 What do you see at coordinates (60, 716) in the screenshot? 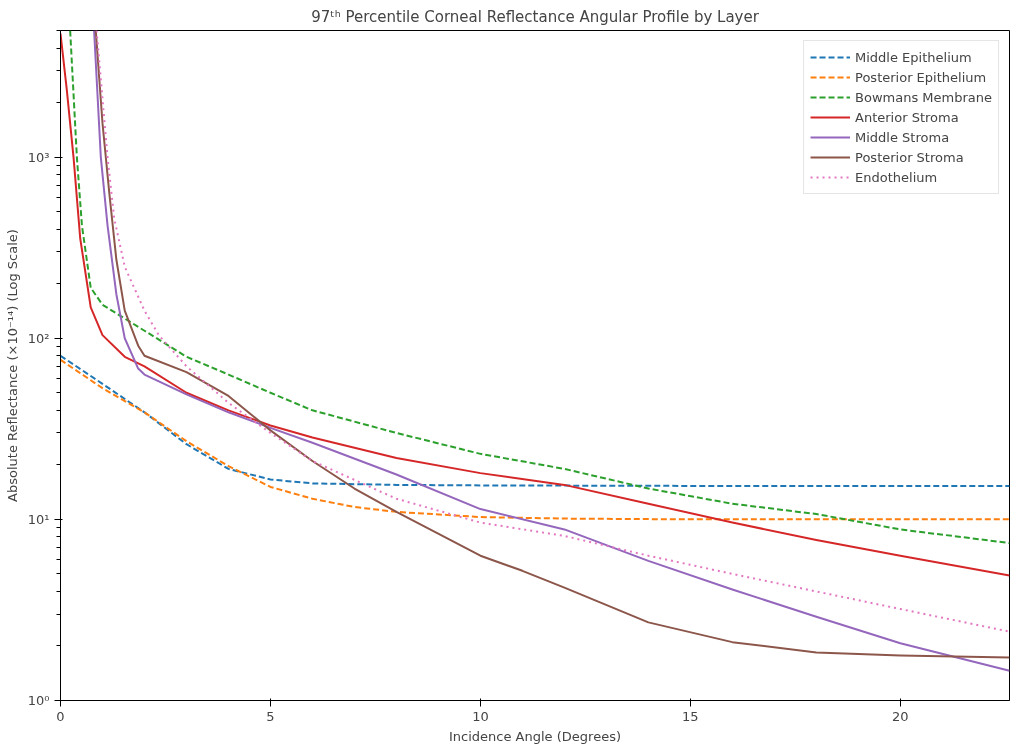
I see `x-tick-label: 0` at bounding box center [60, 716].